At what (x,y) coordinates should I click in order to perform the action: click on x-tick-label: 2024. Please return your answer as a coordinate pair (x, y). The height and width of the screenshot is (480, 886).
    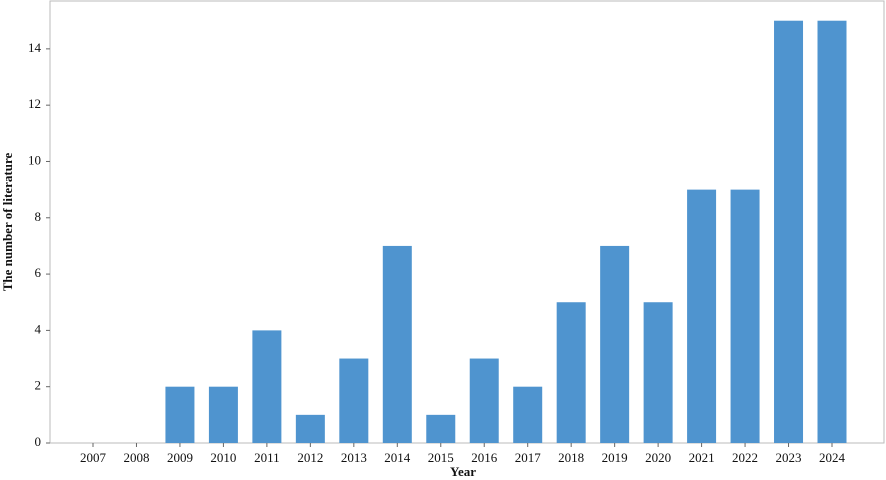
    Looking at the image, I should click on (832, 457).